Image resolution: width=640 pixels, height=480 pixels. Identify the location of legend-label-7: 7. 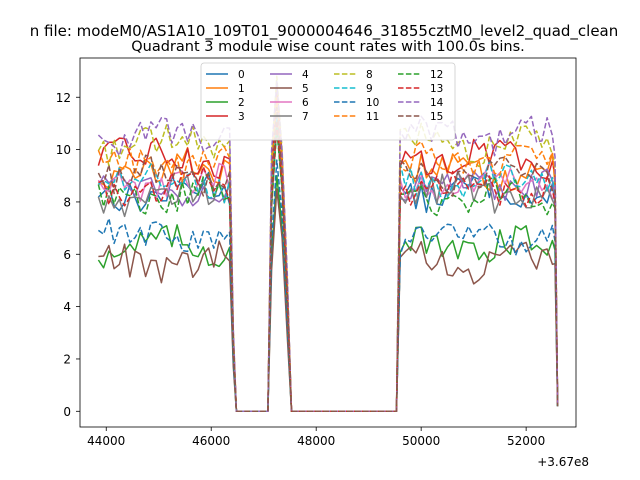
(305, 117).